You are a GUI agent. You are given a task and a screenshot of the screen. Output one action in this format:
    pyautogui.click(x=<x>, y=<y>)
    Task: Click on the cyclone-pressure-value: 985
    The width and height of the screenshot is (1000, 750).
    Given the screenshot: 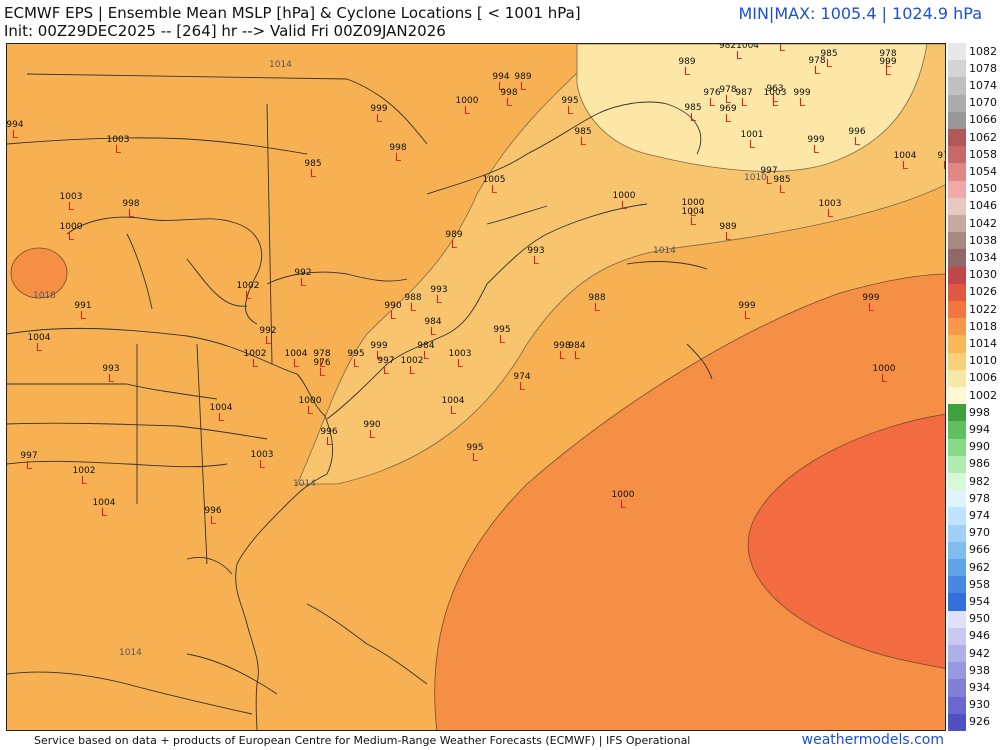 What is the action you would take?
    pyautogui.click(x=692, y=108)
    